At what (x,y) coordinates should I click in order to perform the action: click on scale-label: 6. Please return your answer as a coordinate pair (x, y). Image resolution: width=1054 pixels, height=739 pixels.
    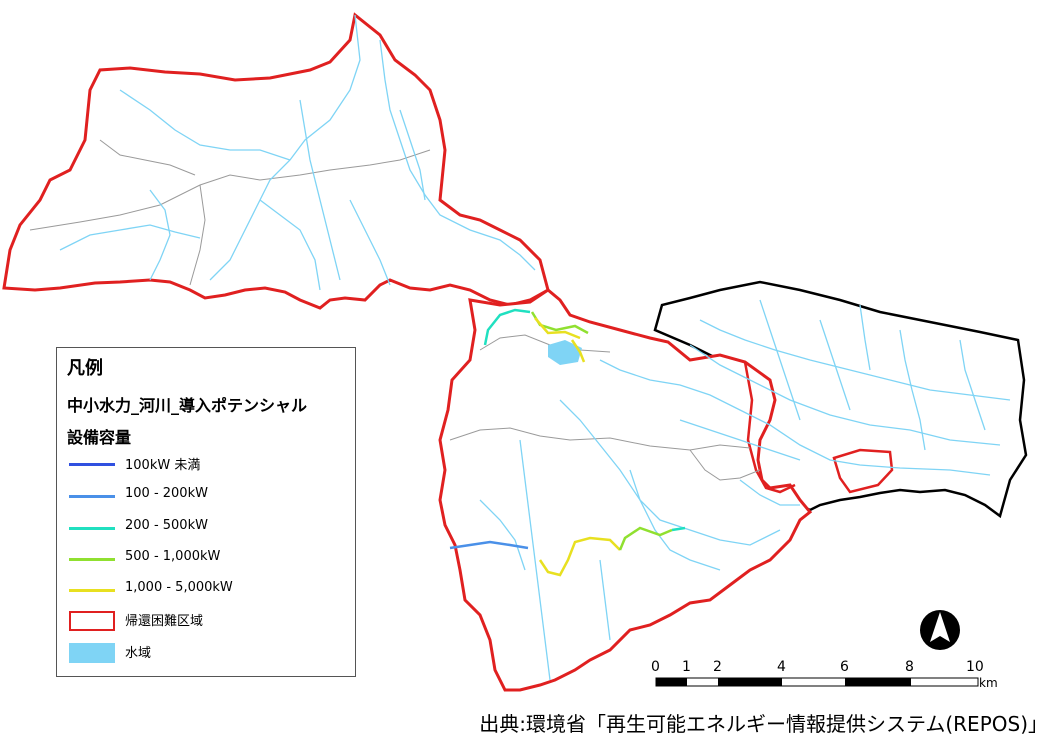
    Looking at the image, I should click on (844, 667).